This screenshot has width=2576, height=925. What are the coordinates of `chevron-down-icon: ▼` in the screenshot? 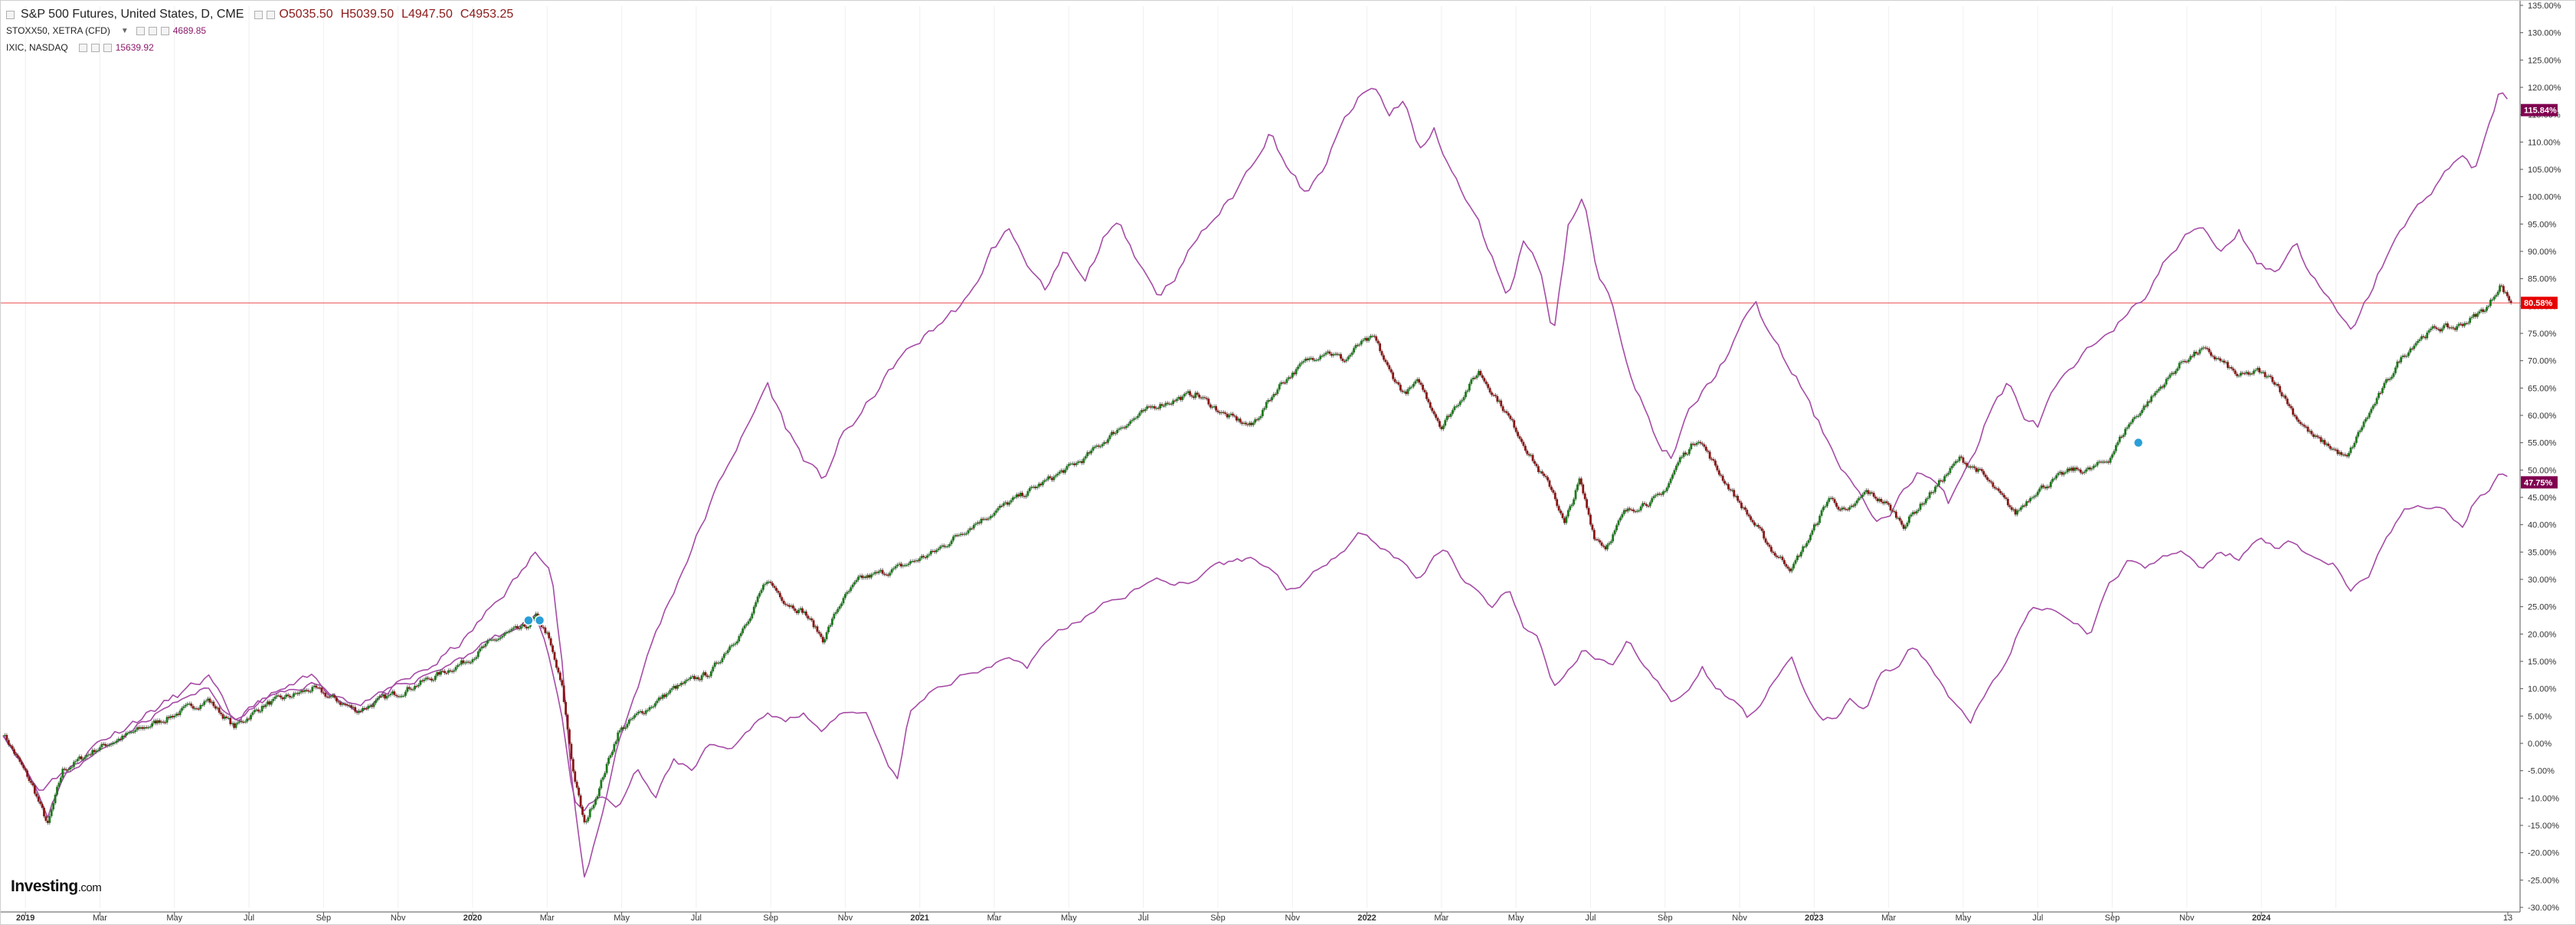 It's located at (124, 31).